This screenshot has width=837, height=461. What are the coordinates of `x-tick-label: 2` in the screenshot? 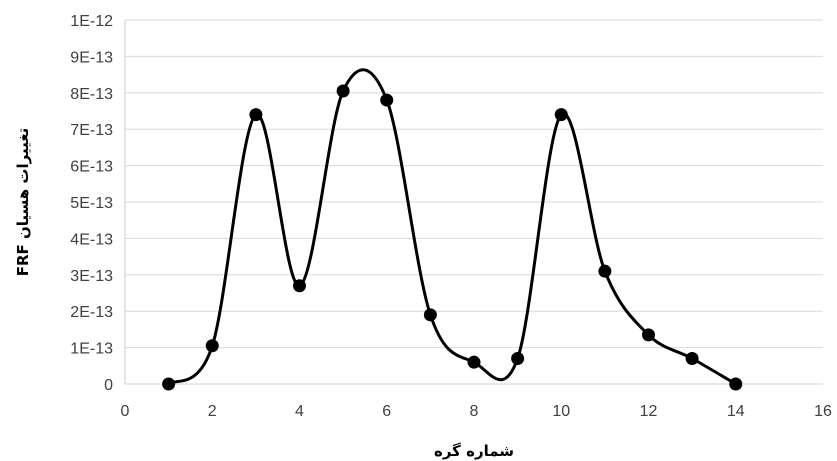 It's located at (212, 411).